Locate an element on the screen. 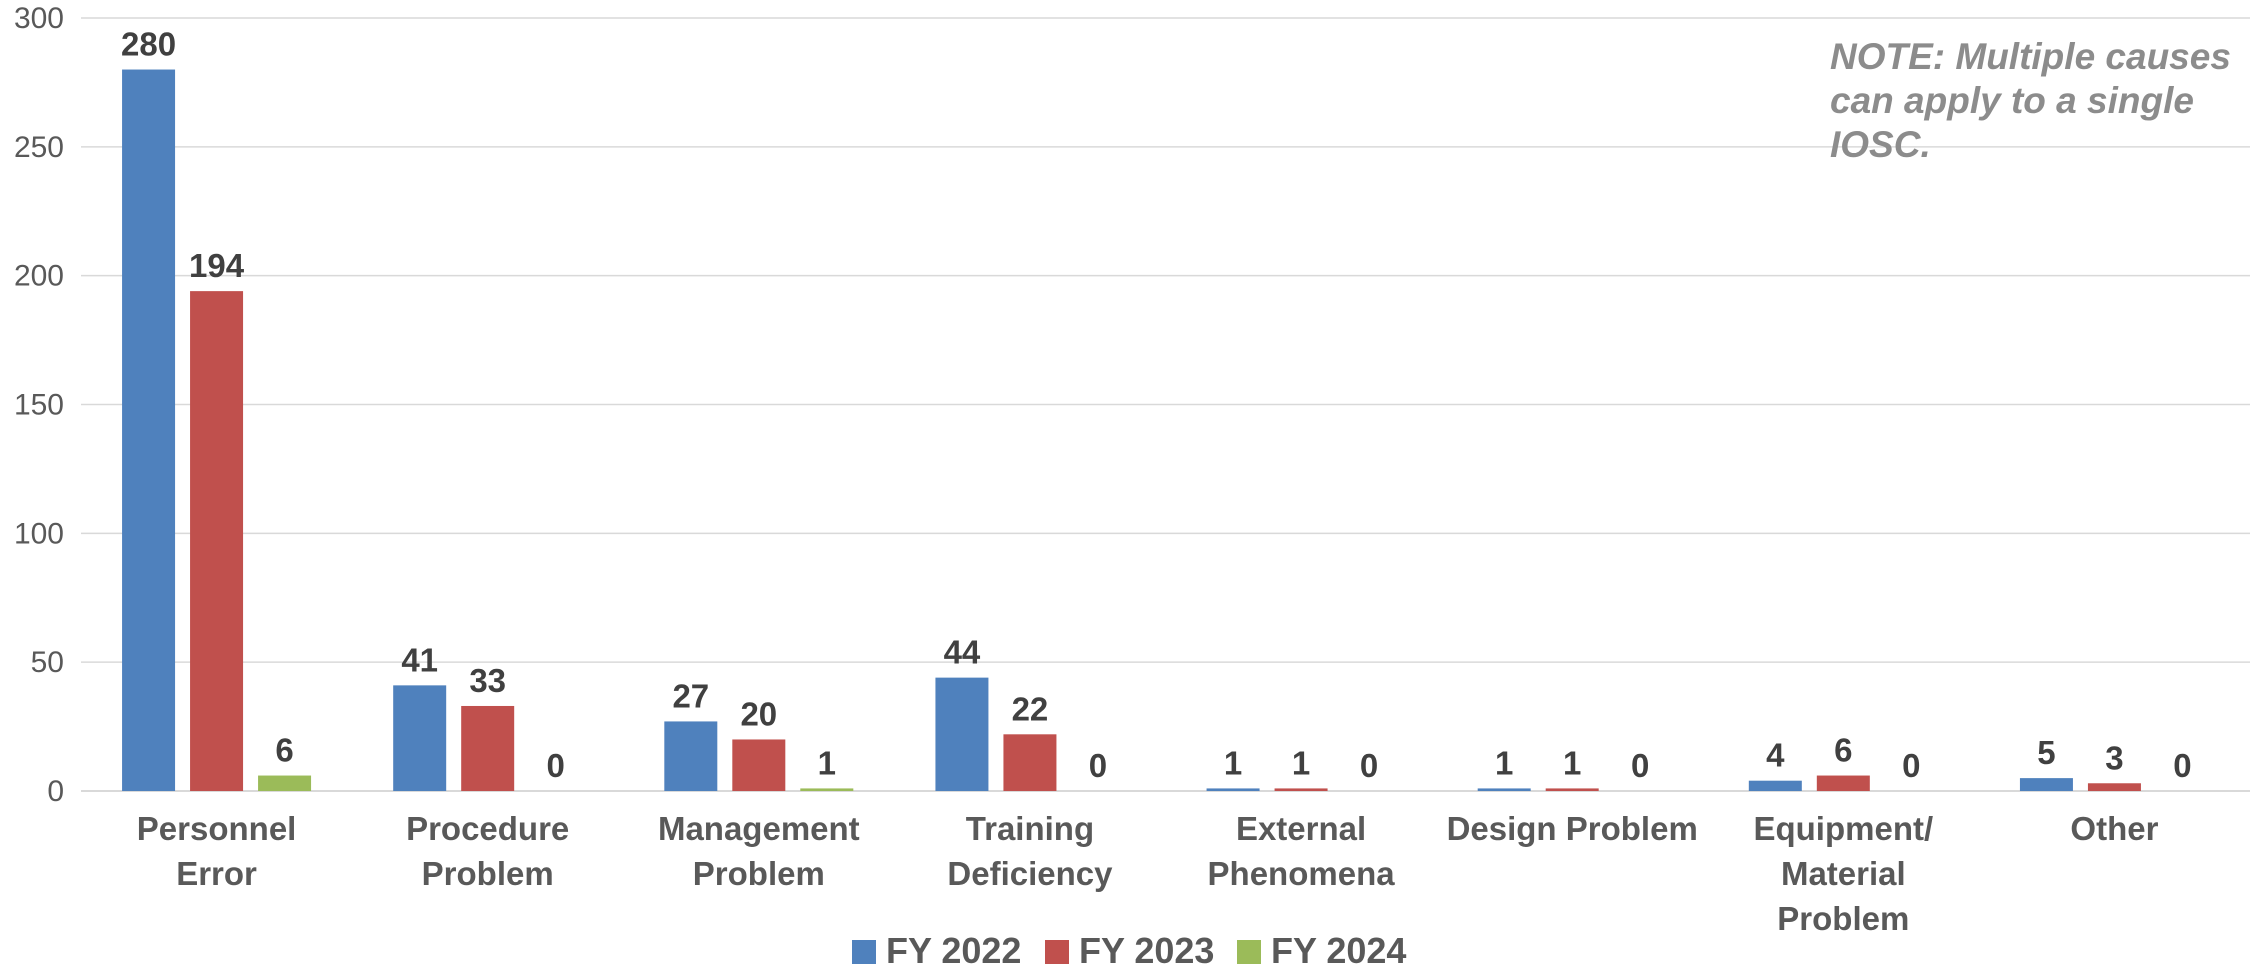 This screenshot has width=2264, height=968. y-tick-label: 250 is located at coordinates (39, 147).